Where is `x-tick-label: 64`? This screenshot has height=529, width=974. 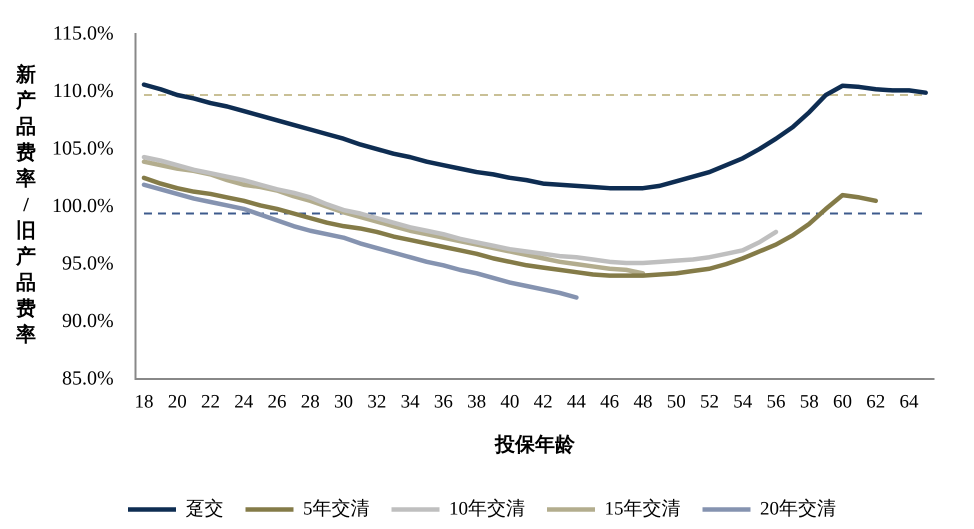
x-tick-label: 64 is located at coordinates (910, 402).